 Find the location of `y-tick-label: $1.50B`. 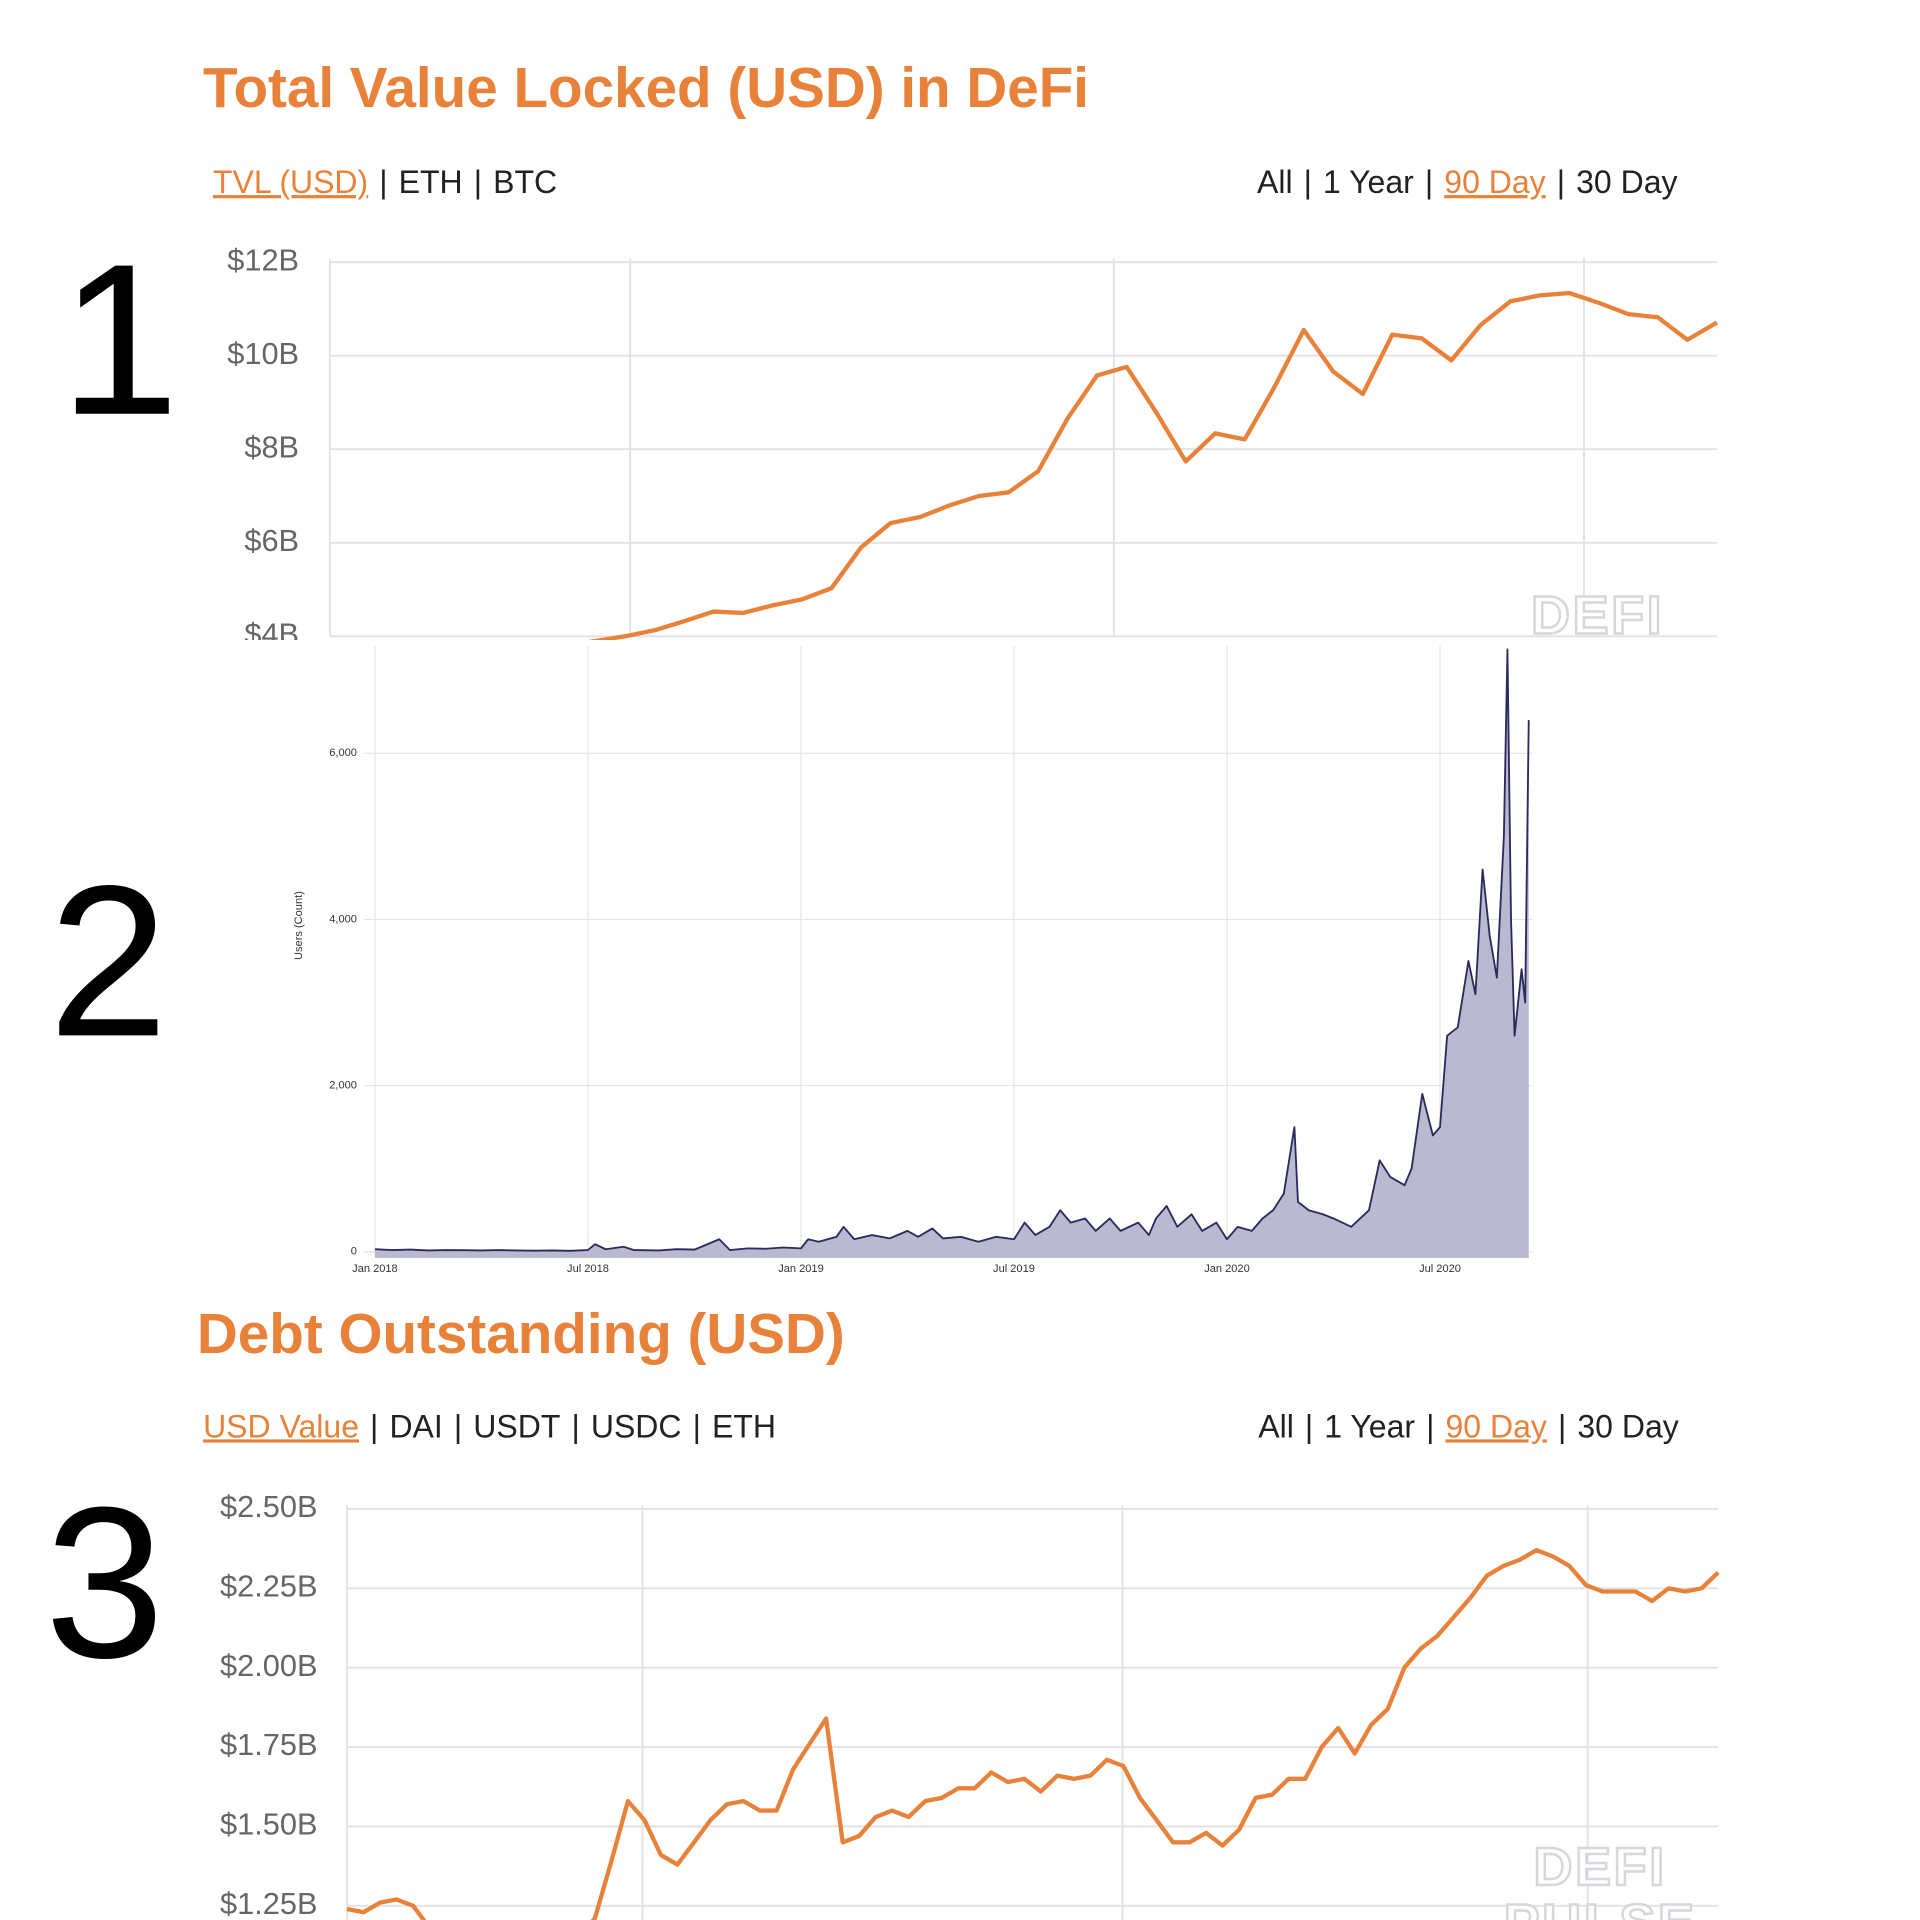

y-tick-label: $1.50B is located at coordinates (268, 1824).